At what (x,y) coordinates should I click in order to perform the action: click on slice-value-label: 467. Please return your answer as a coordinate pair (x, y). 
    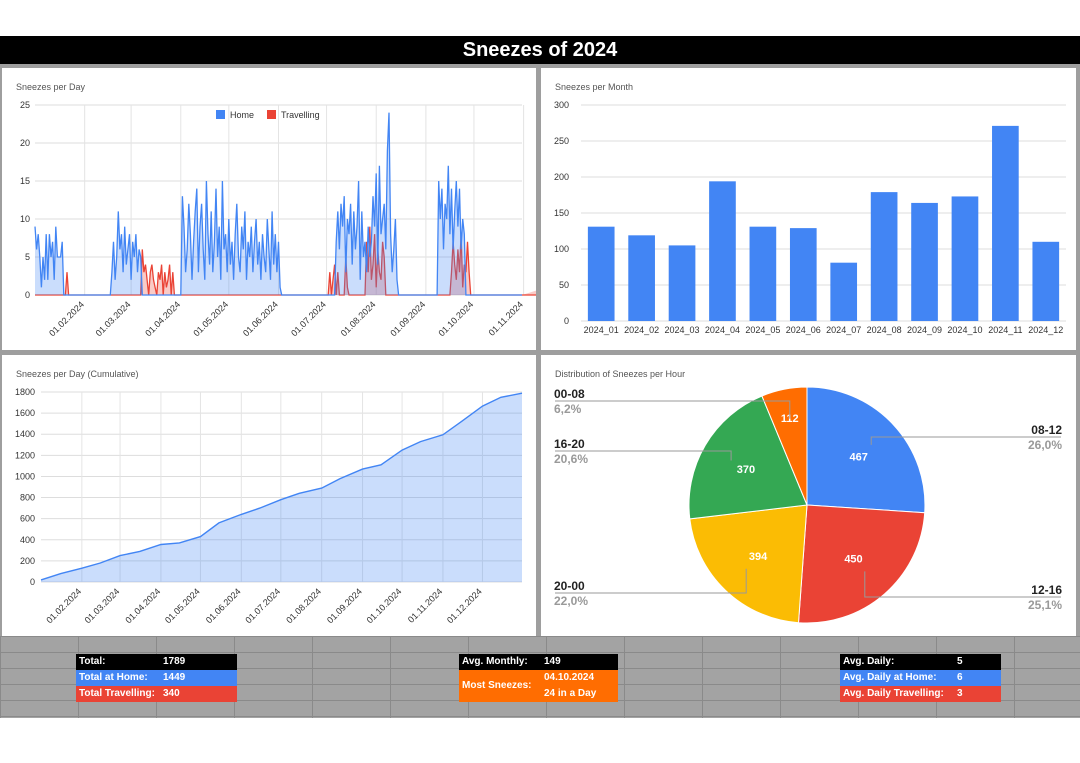
    Looking at the image, I should click on (859, 458).